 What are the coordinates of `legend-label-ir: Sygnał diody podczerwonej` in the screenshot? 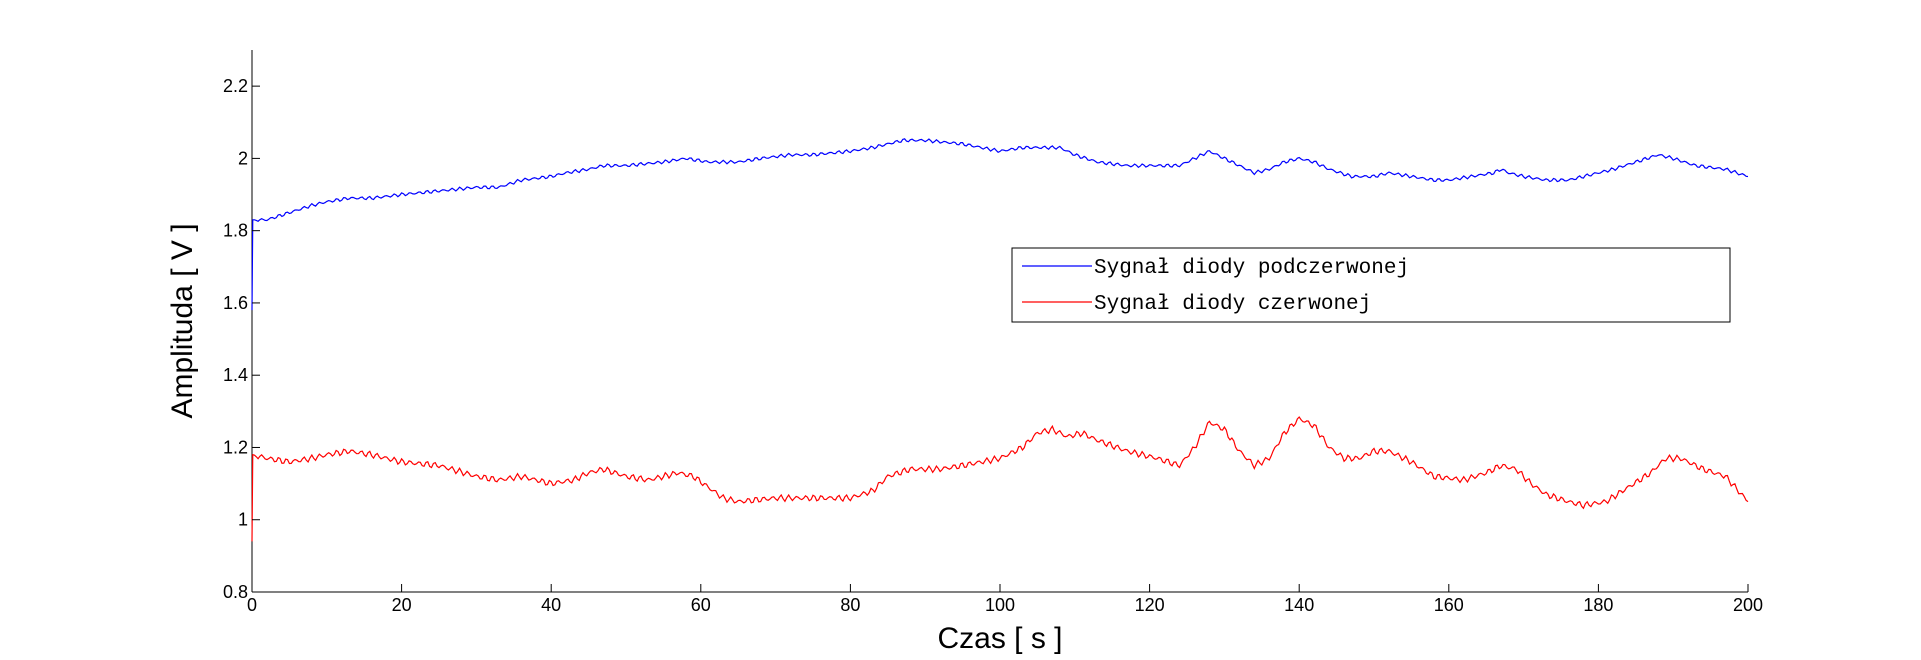 It's located at (1251, 268).